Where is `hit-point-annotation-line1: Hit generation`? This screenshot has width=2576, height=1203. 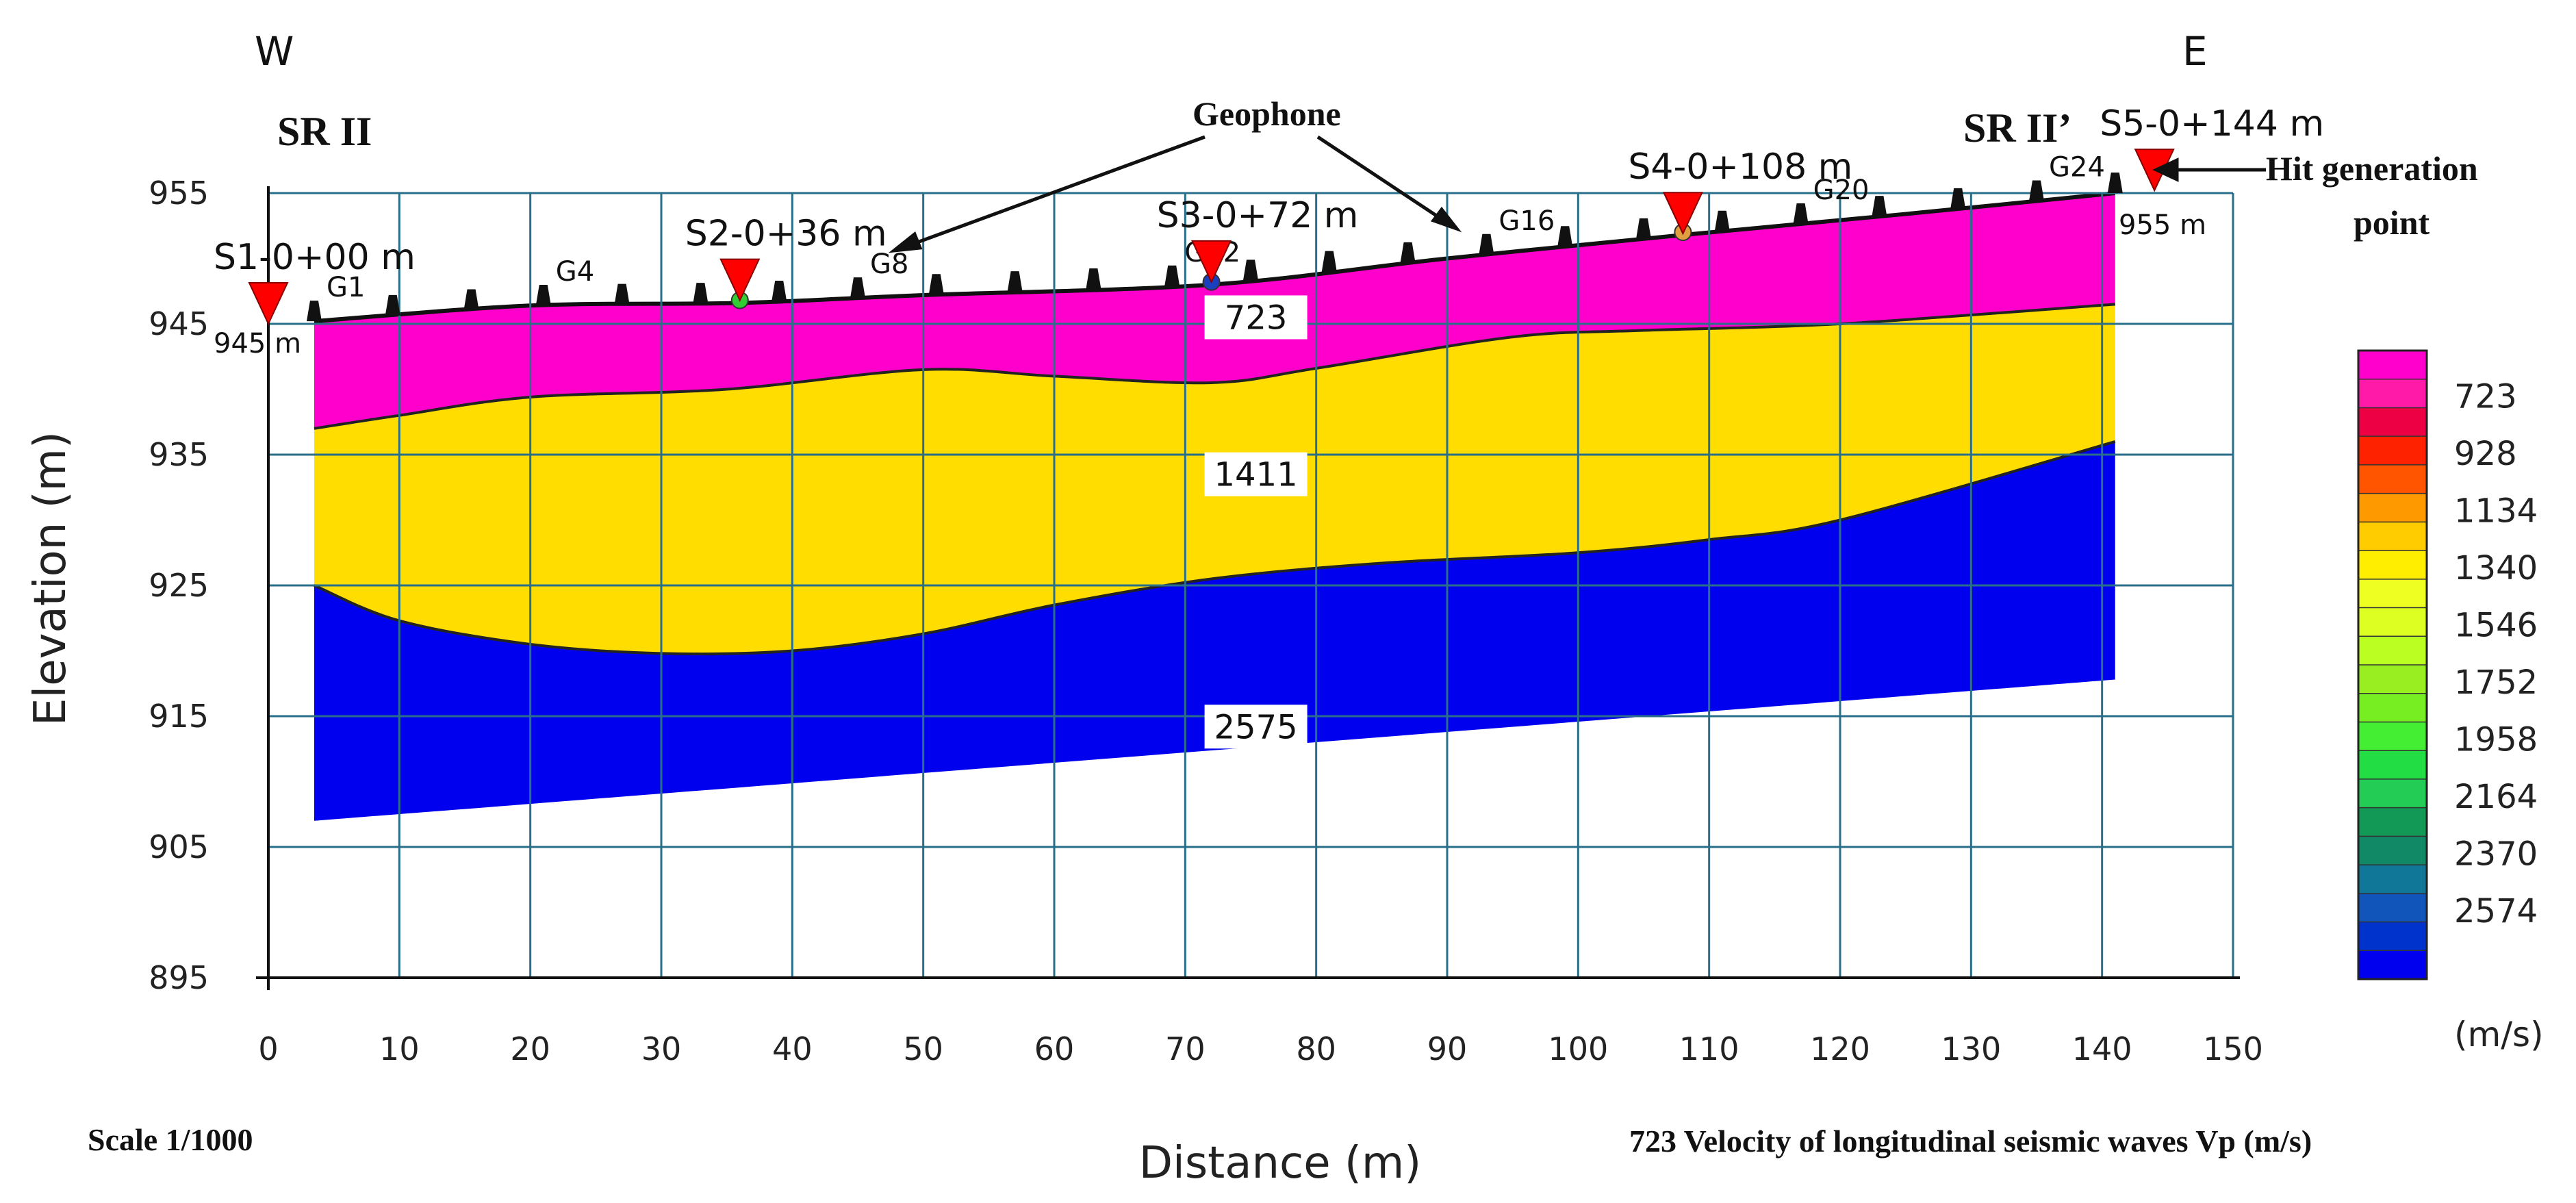 hit-point-annotation-line1: Hit generation is located at coordinates (2372, 168).